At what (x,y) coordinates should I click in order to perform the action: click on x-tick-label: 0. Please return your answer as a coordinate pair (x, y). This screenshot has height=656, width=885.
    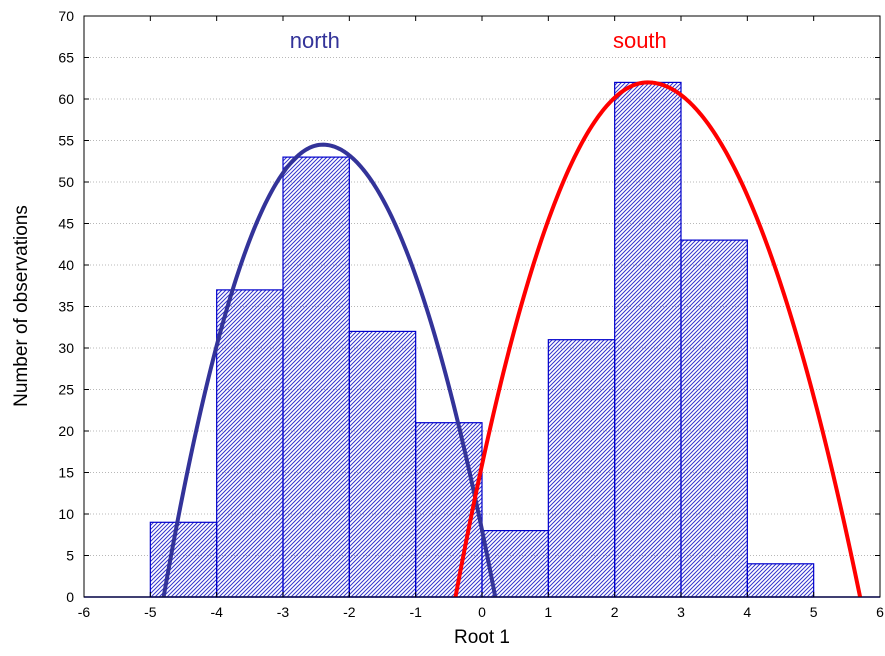
    Looking at the image, I should click on (482, 612).